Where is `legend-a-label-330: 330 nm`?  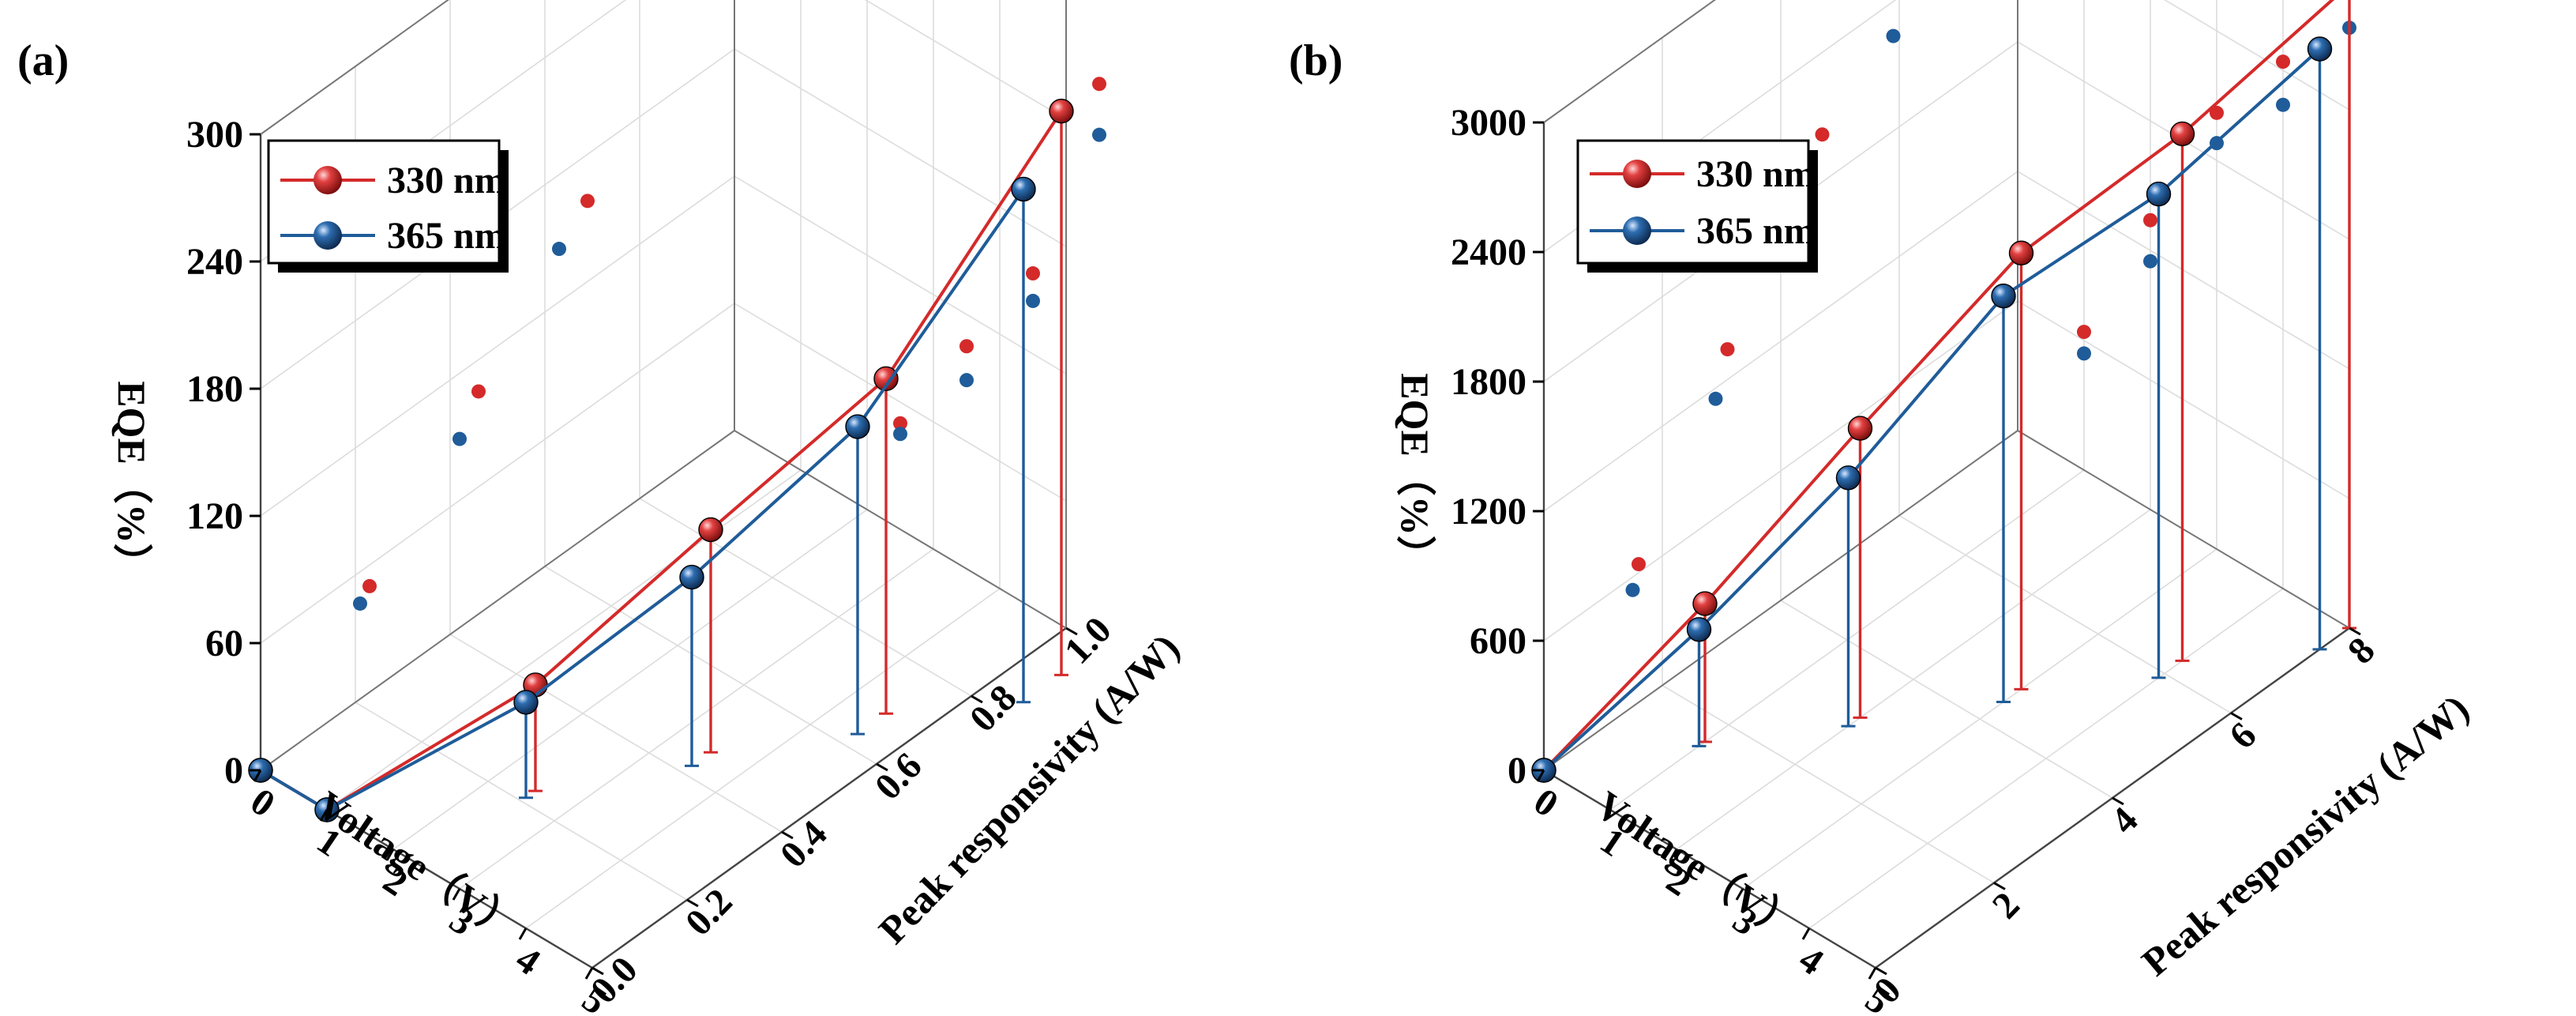
legend-a-label-330: 330 nm is located at coordinates (446, 180).